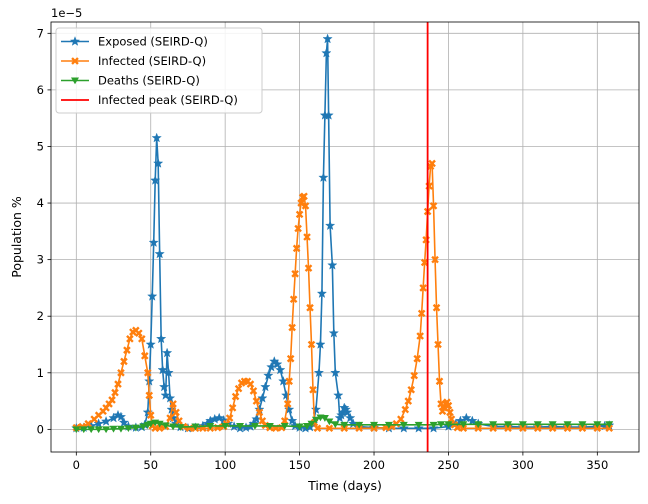 The image size is (648, 504). What do you see at coordinates (40, 260) in the screenshot?
I see `y-tick-label: 3` at bounding box center [40, 260].